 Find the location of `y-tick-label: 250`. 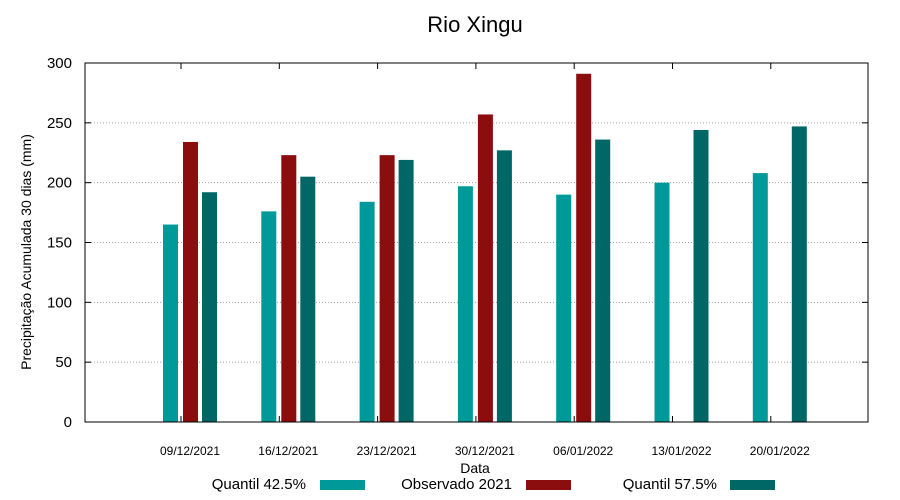

y-tick-label: 250 is located at coordinates (59, 123).